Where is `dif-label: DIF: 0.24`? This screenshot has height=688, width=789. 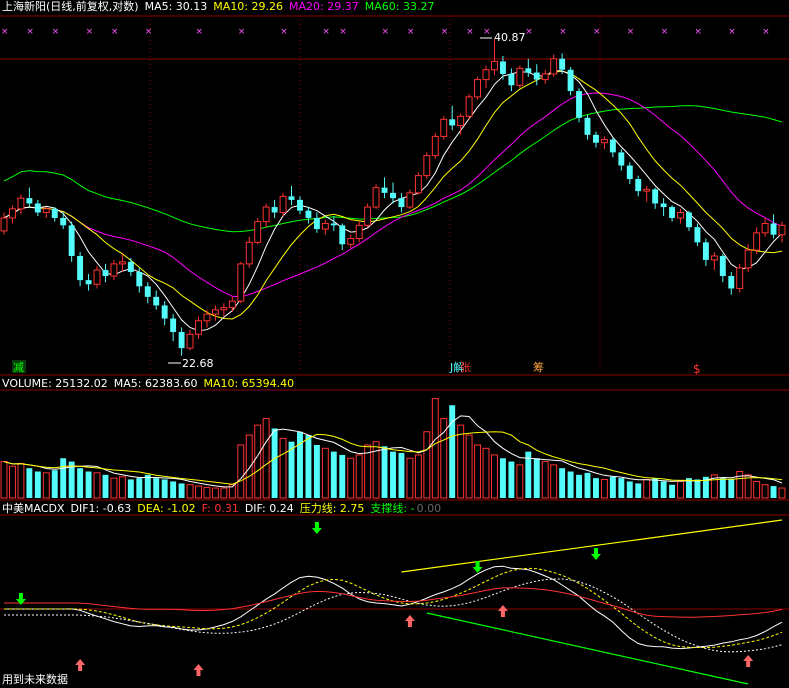 dif-label: DIF: 0.24 is located at coordinates (269, 508).